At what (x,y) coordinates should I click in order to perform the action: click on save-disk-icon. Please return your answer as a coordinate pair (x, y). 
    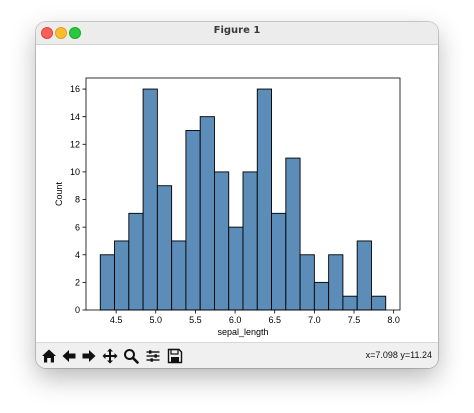
    Looking at the image, I should click on (175, 356).